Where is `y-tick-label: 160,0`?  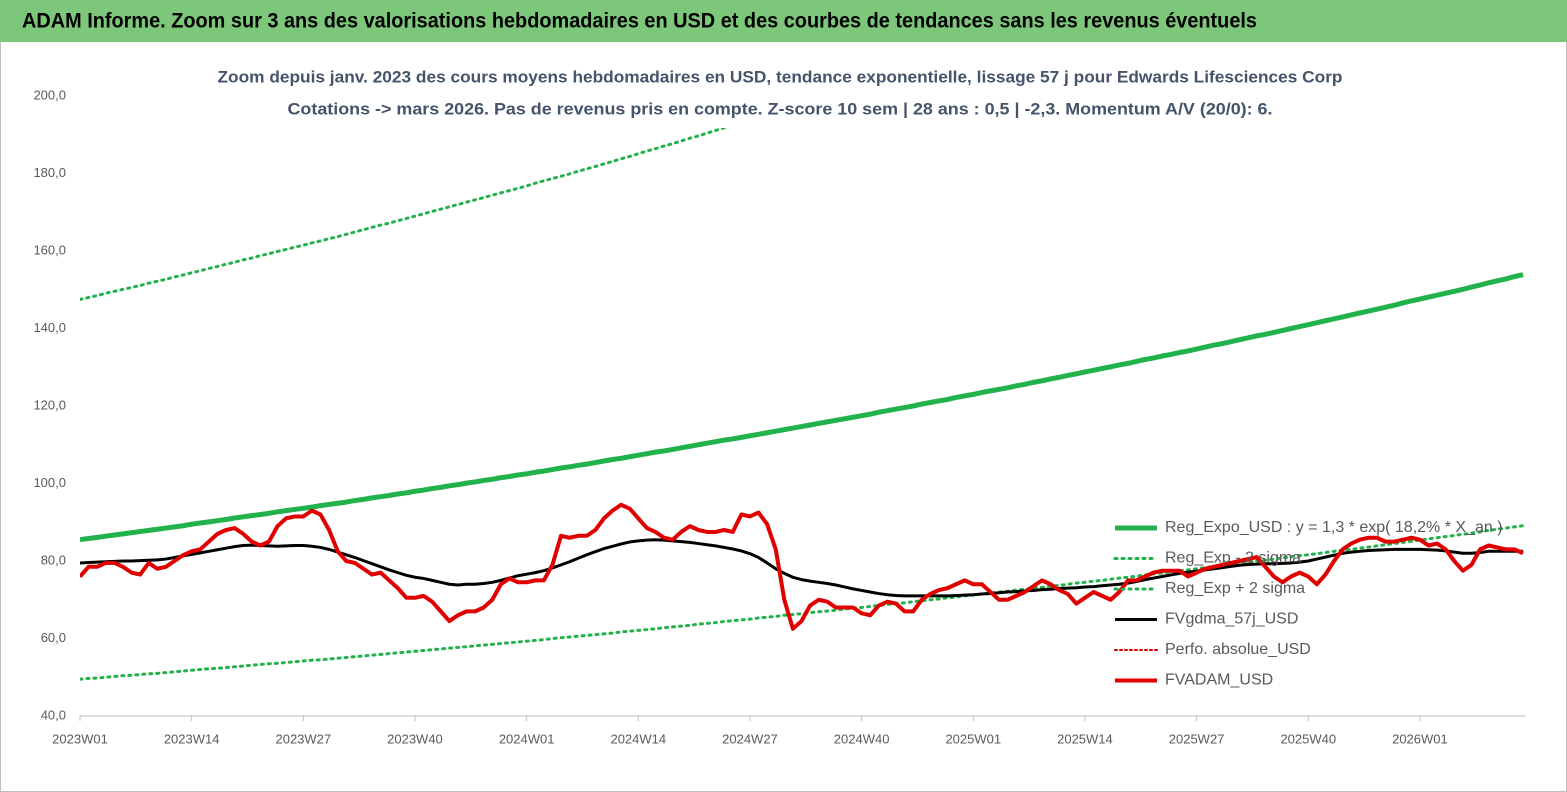
y-tick-label: 160,0 is located at coordinates (49, 249).